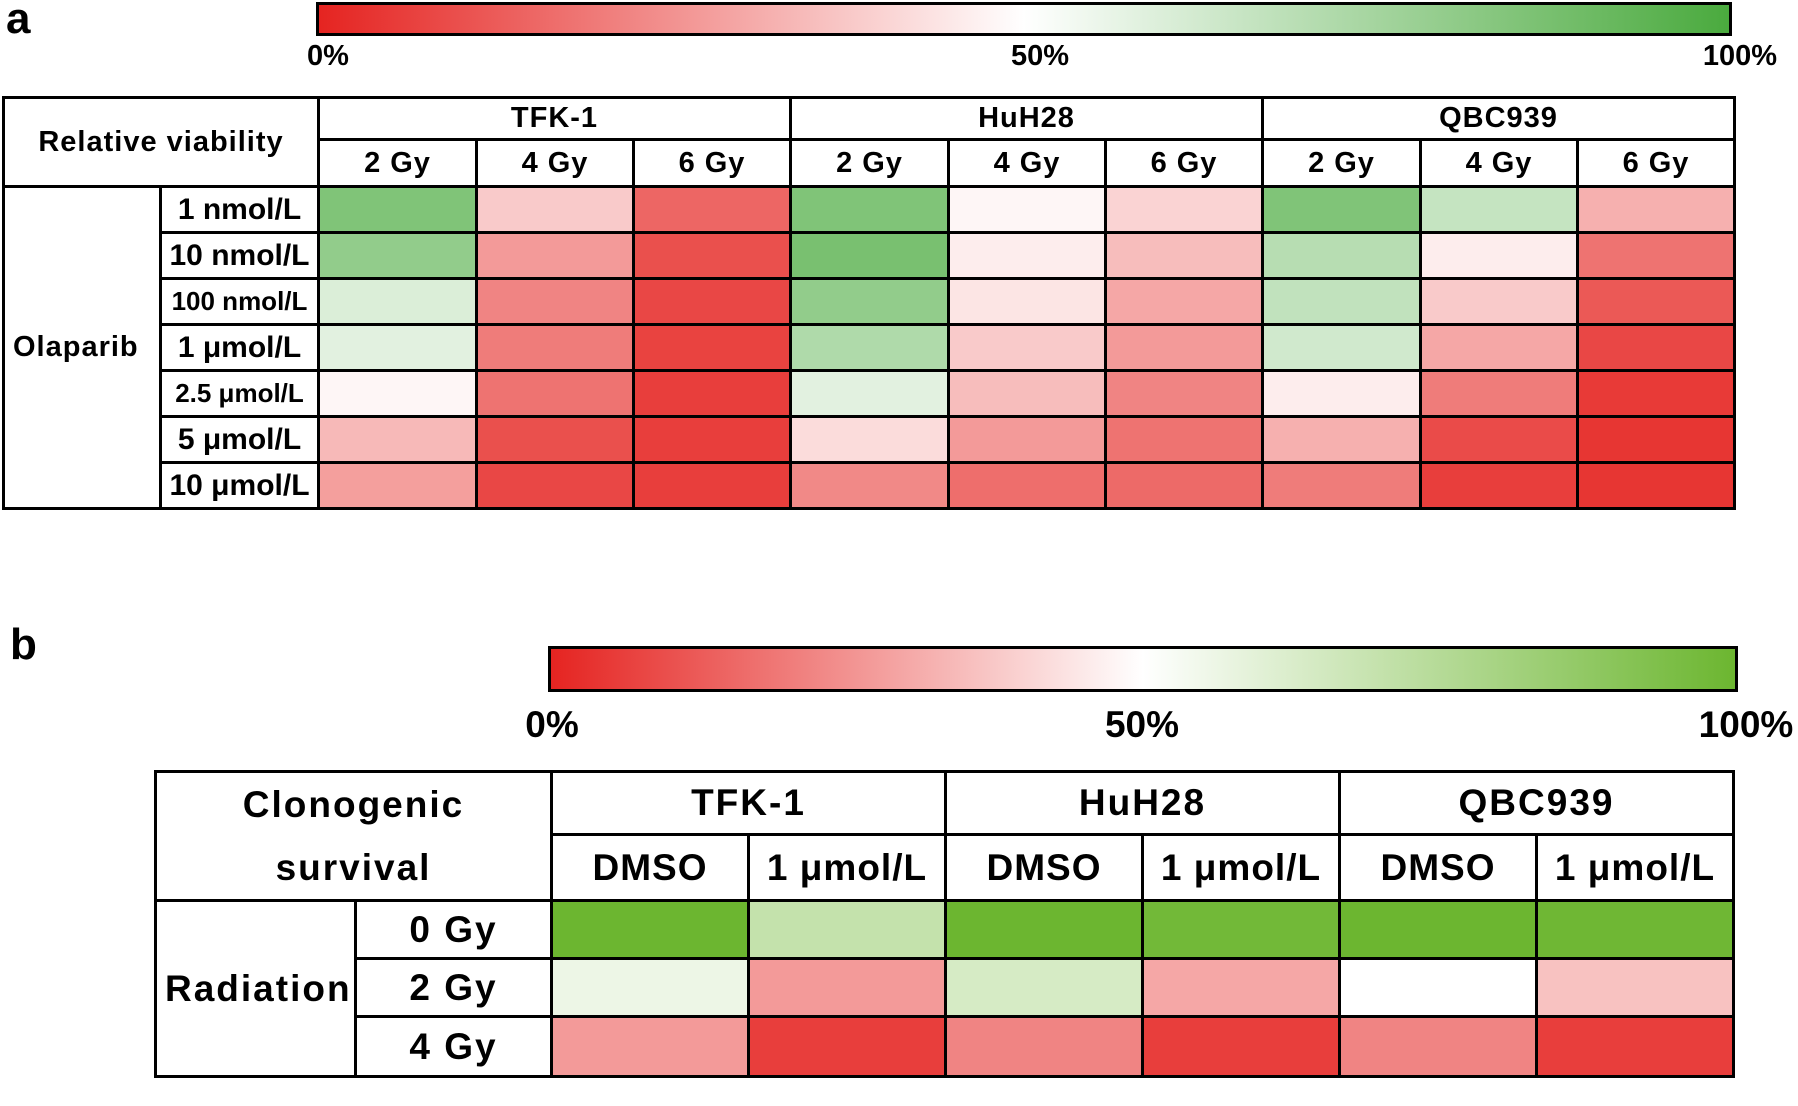  I want to click on table-row: 10 μmol/L, so click(870, 485).